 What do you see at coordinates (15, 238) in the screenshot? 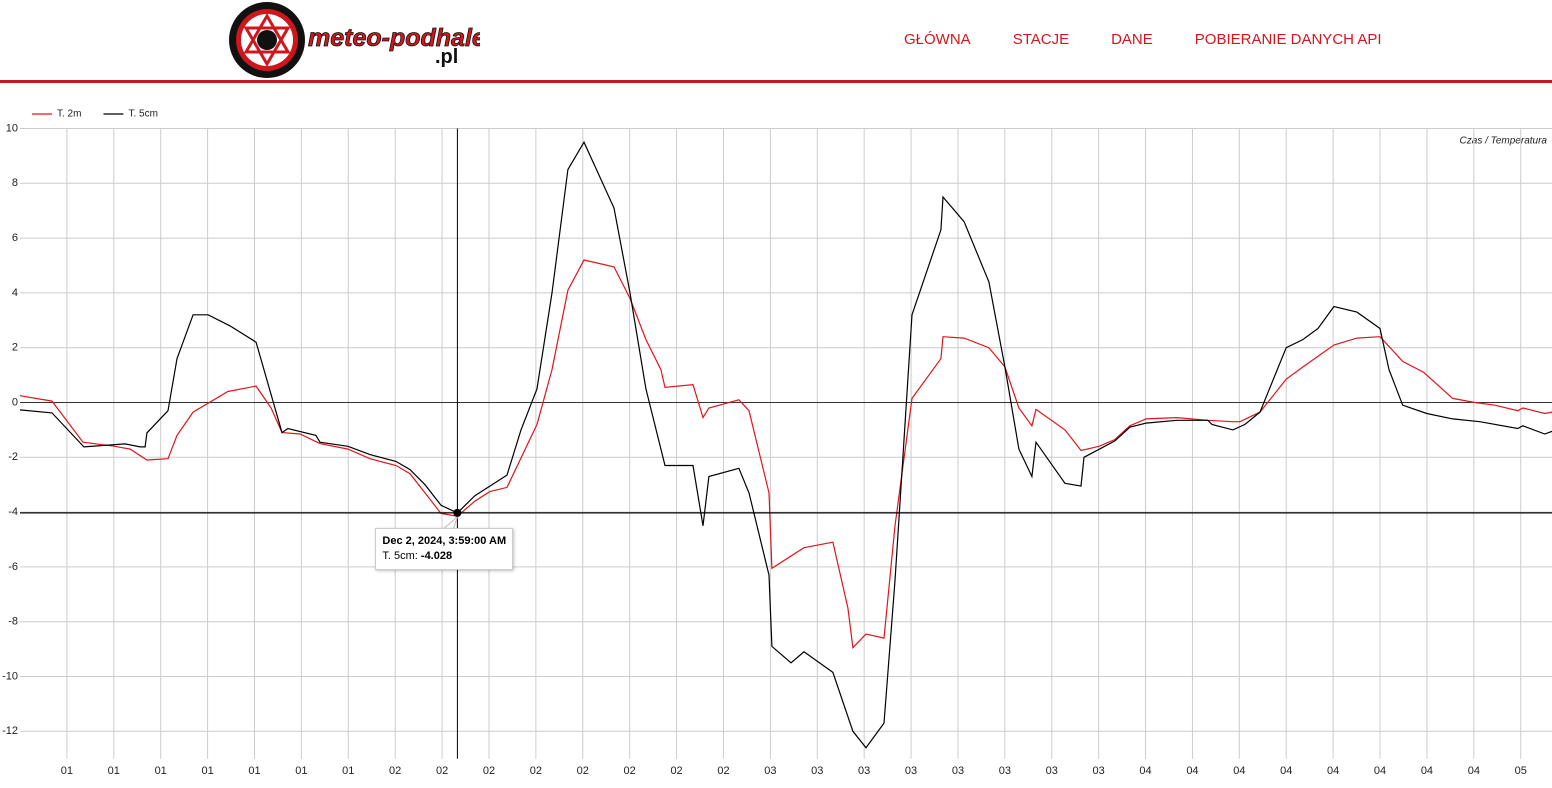
I see `y-tick-label: 6` at bounding box center [15, 238].